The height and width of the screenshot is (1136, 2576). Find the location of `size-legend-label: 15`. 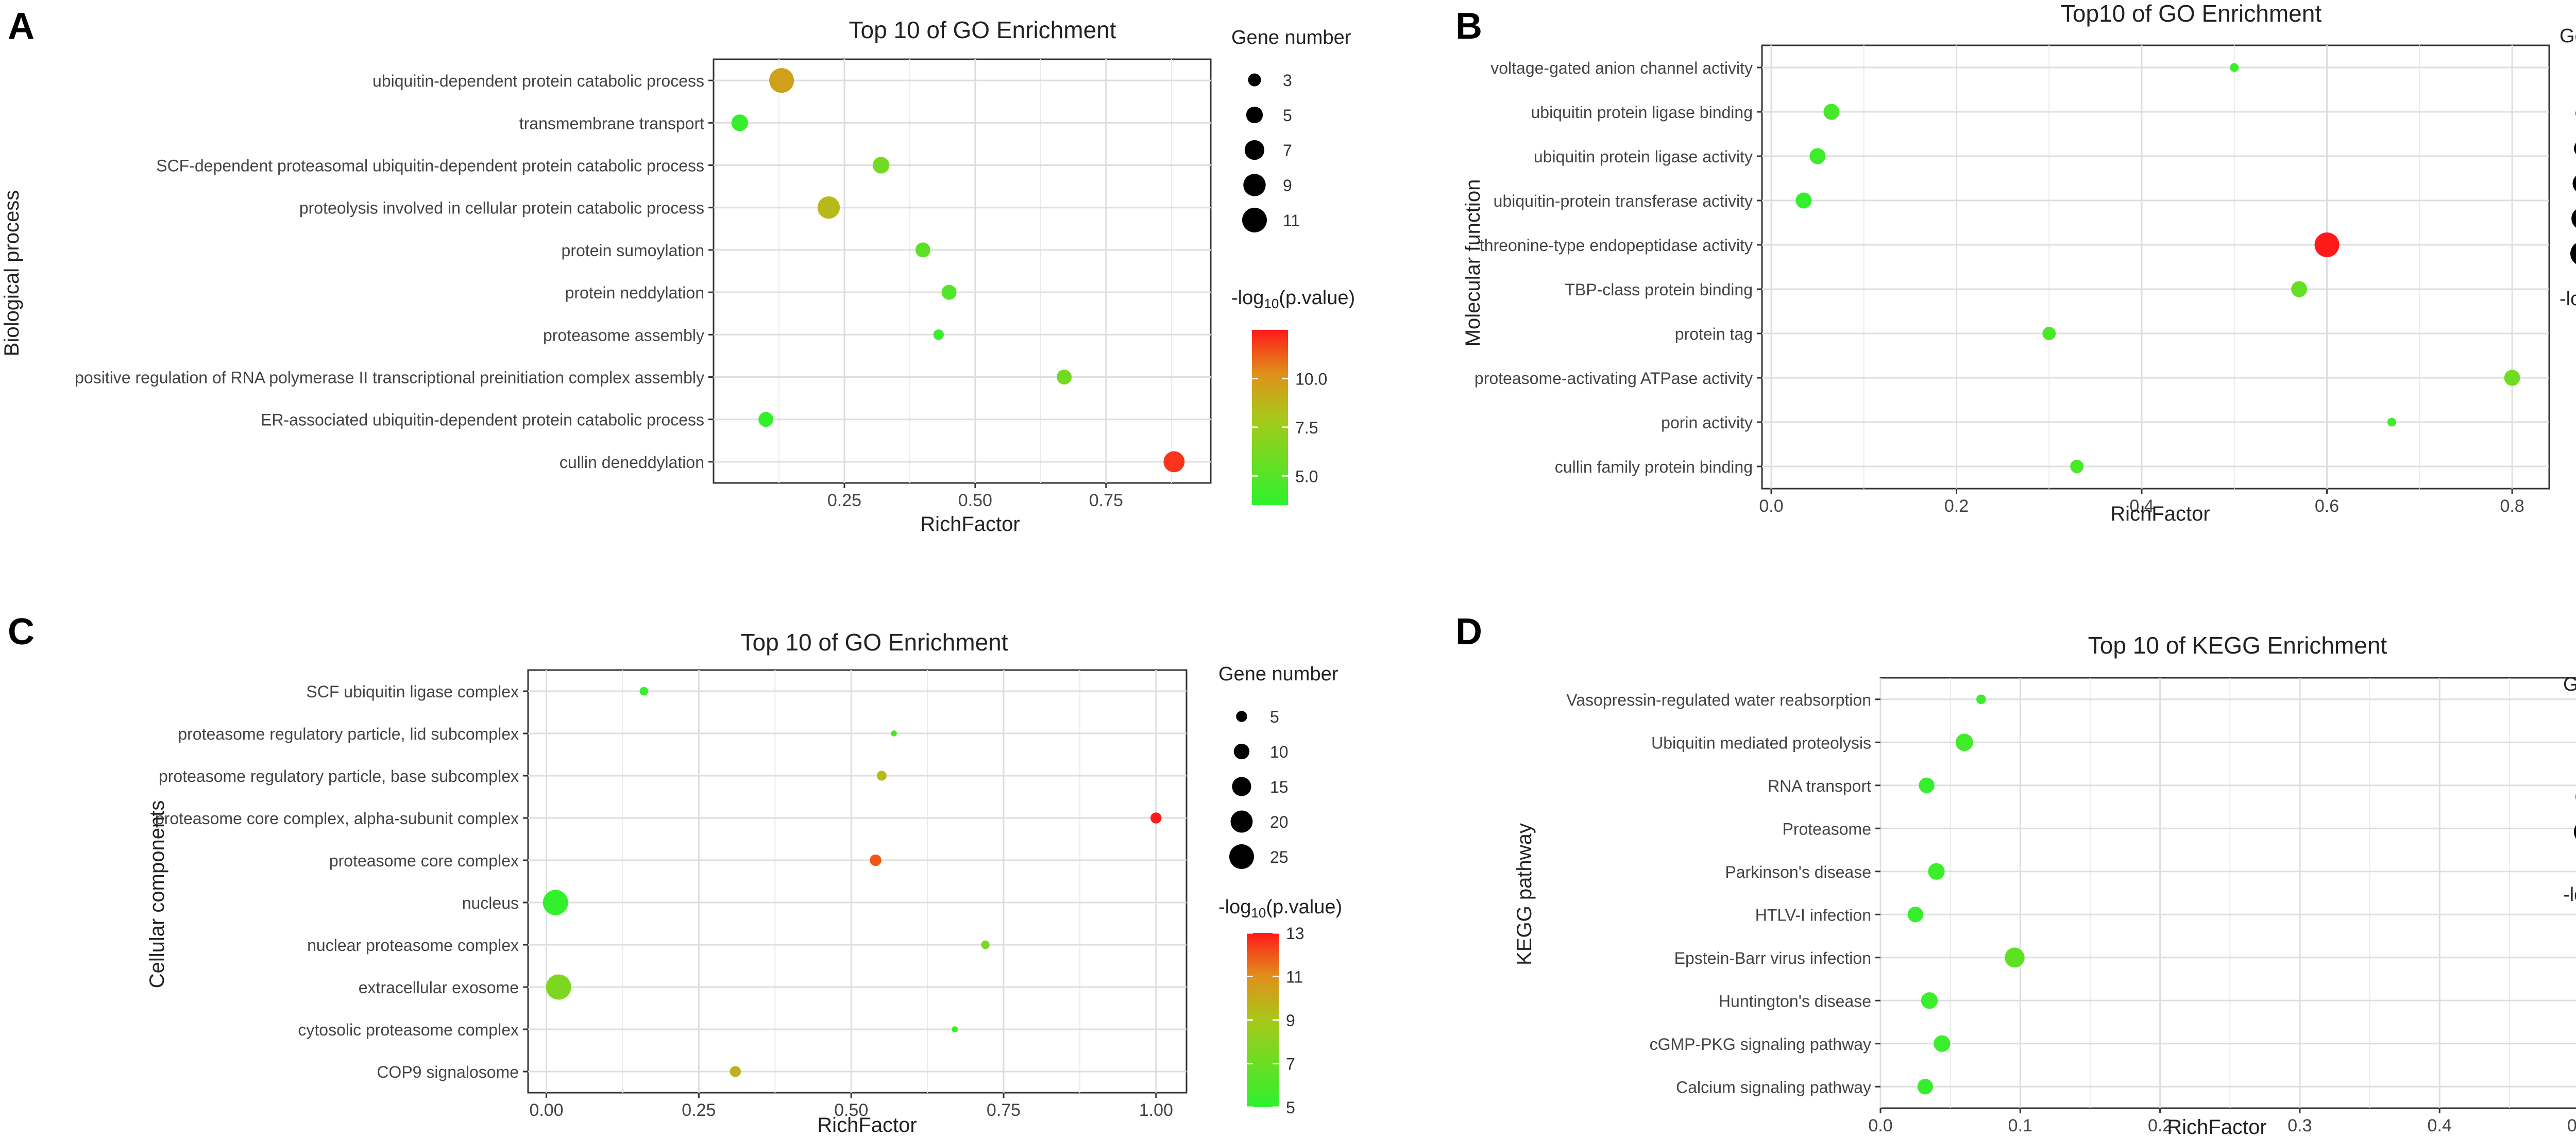

size-legend-label: 15 is located at coordinates (1280, 787).